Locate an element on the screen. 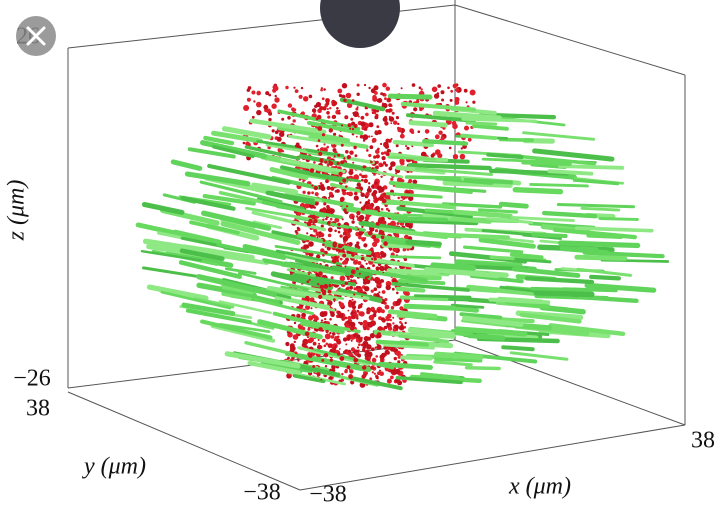 This screenshot has width=720, height=514. close-icon is located at coordinates (36, 36).